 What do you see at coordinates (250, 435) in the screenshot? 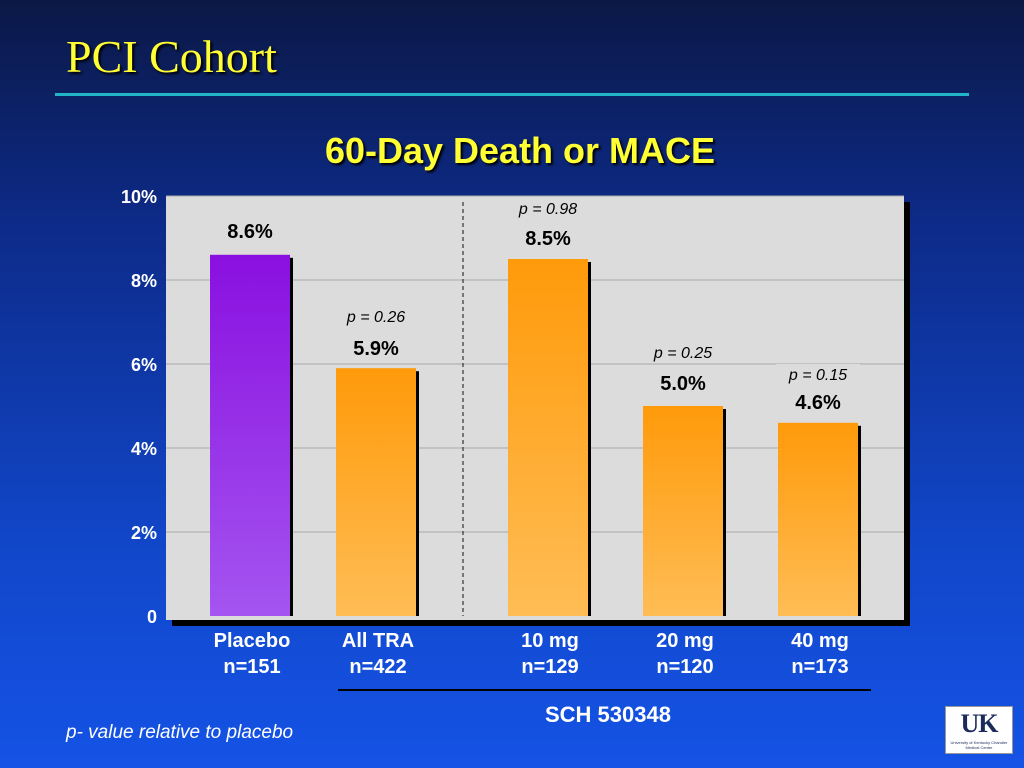
I see `bar-placebo` at bounding box center [250, 435].